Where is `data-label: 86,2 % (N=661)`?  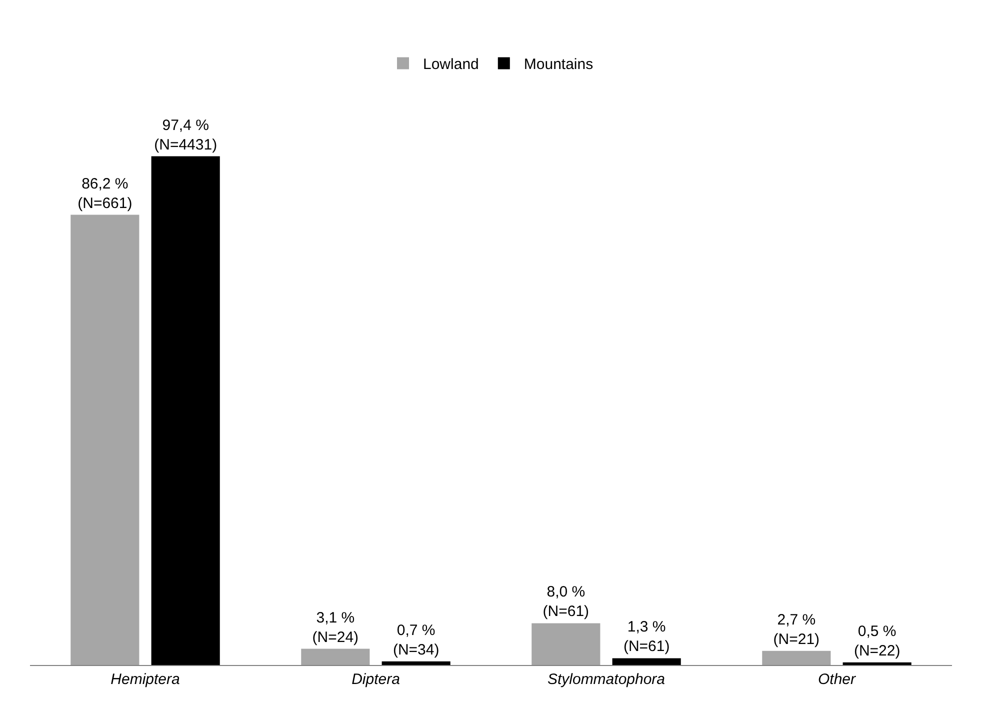
data-label: 86,2 % (N=661) is located at coordinates (105, 193).